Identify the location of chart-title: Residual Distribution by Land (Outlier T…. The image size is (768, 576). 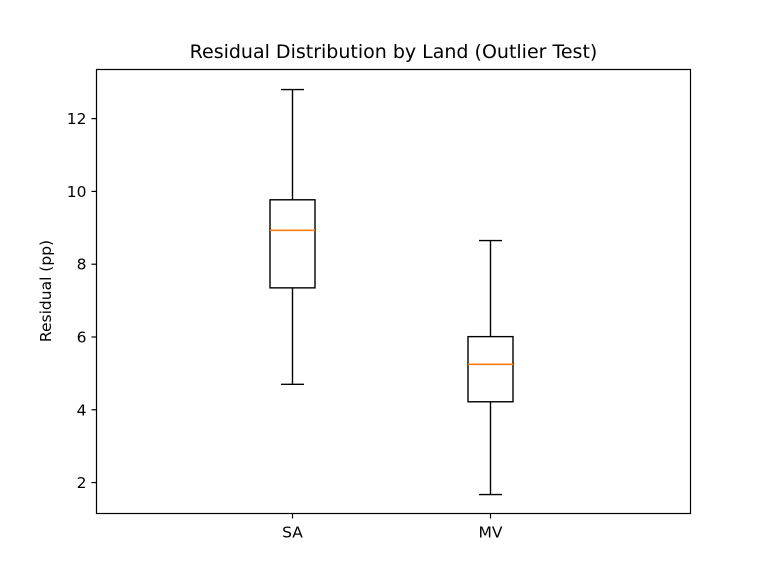
(394, 52).